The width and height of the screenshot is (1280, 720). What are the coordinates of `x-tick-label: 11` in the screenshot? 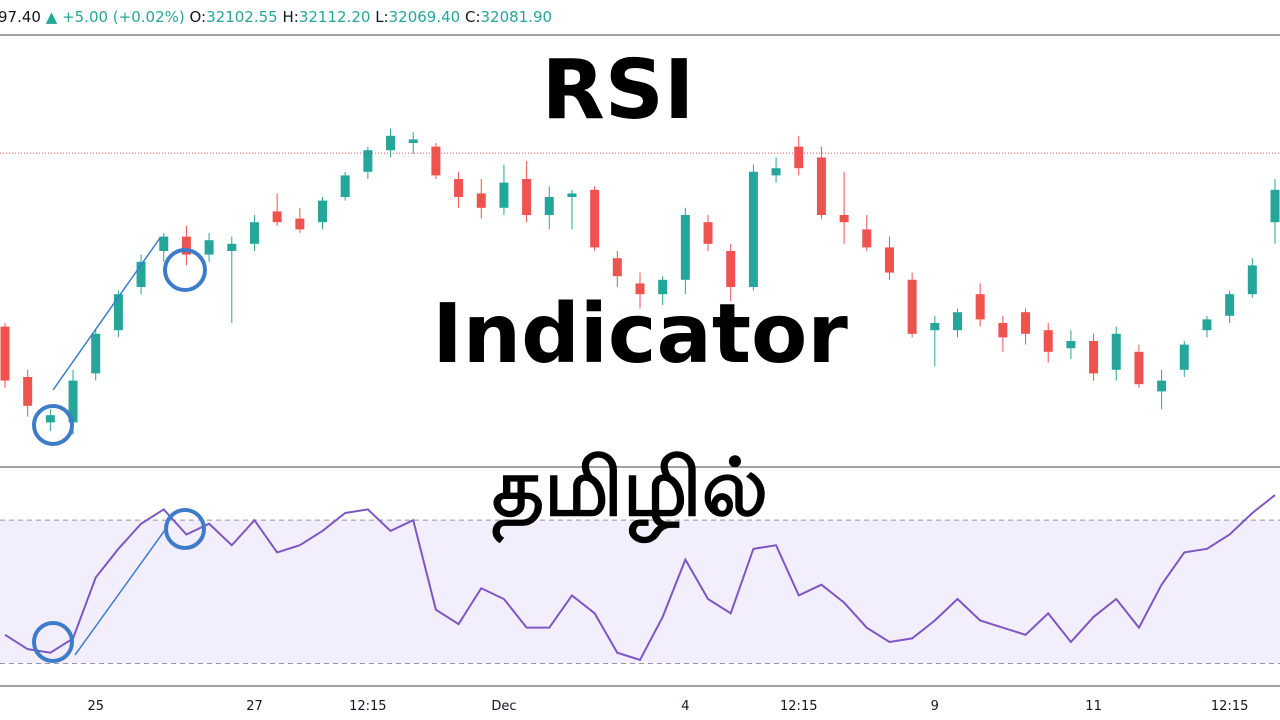 It's located at (1093, 706).